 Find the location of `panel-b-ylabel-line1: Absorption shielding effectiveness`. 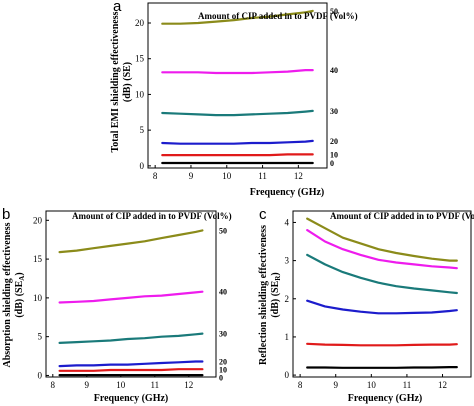

panel-b-ylabel-line1: Absorption shielding effectiveness is located at coordinates (7, 294).